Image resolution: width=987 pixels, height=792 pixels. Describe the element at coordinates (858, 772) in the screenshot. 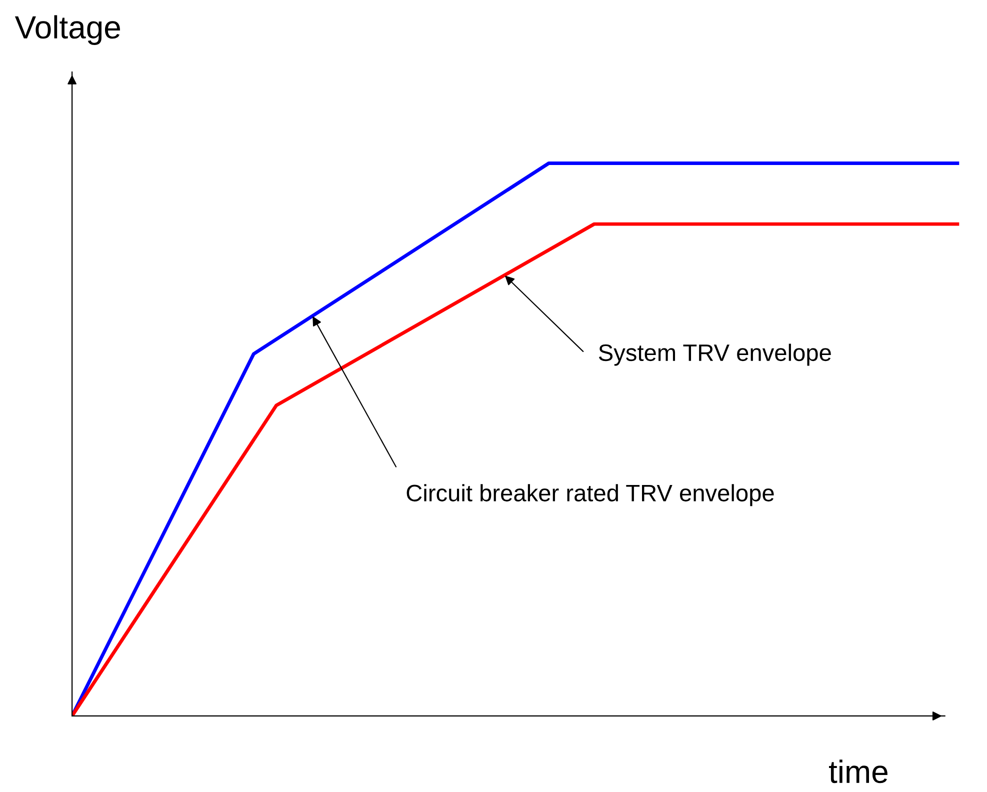

I see `x-axis-title: time` at that location.